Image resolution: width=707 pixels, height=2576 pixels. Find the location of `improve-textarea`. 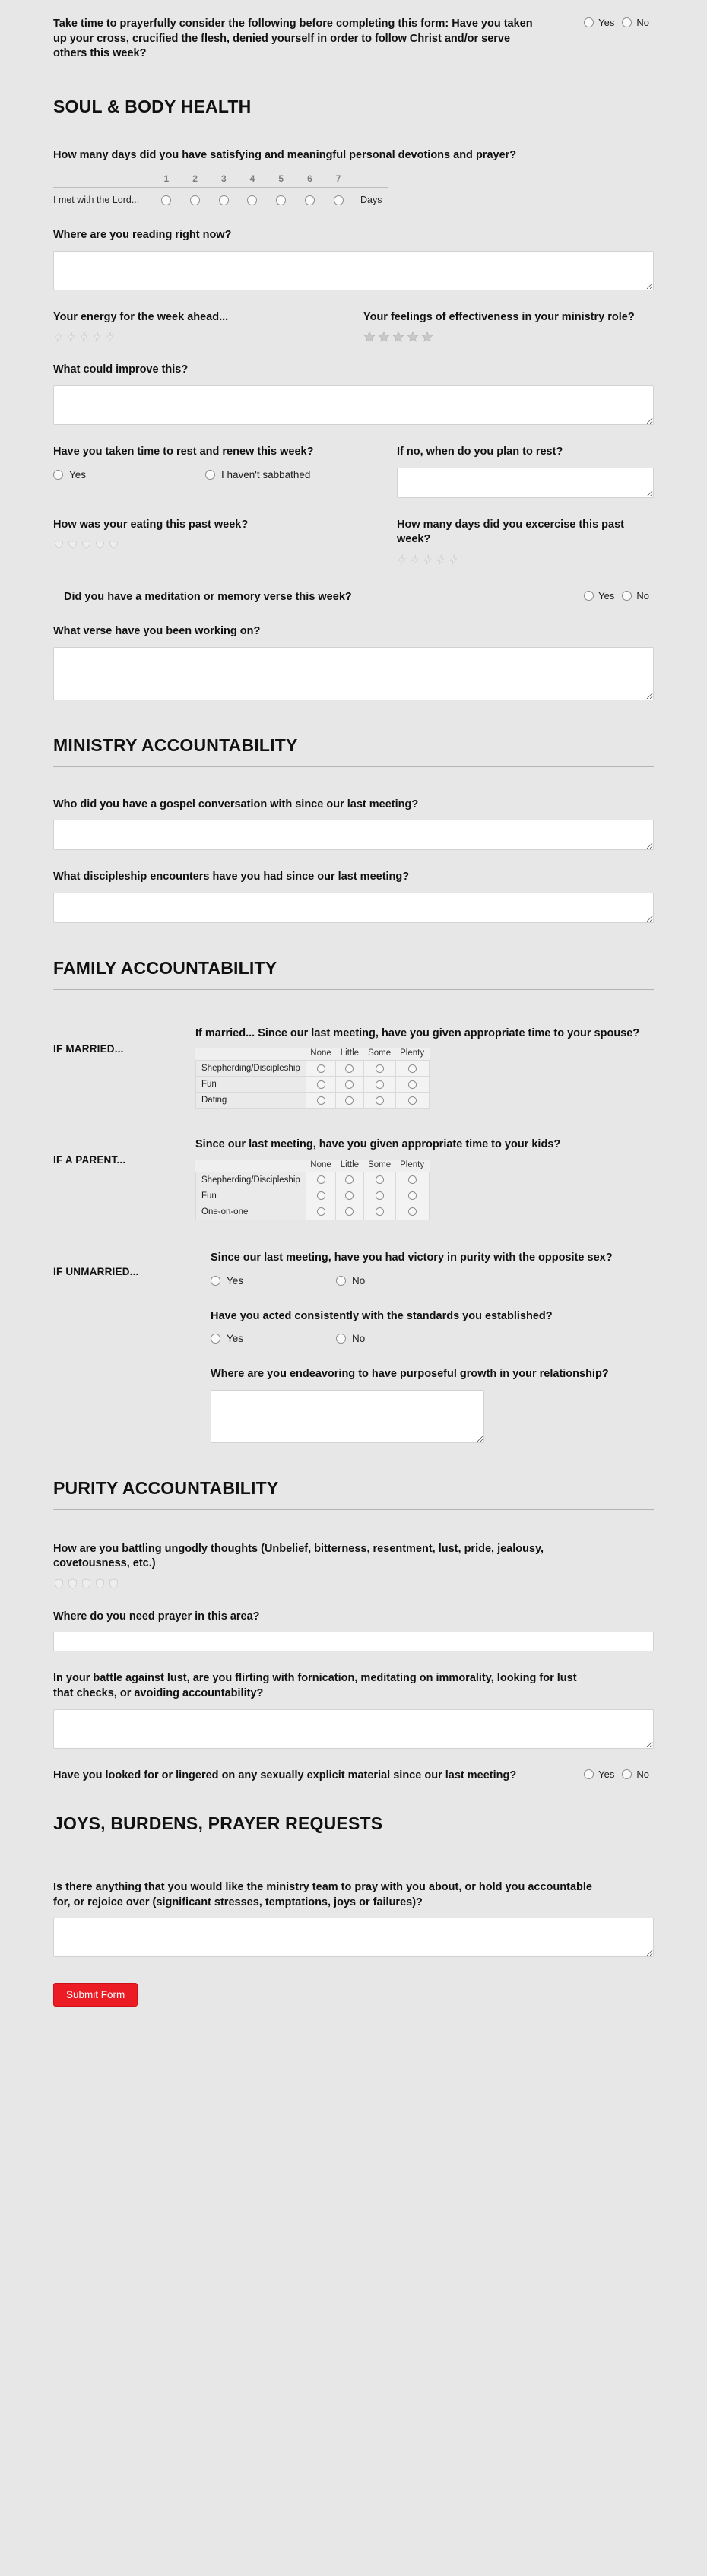

improve-textarea is located at coordinates (353, 405).